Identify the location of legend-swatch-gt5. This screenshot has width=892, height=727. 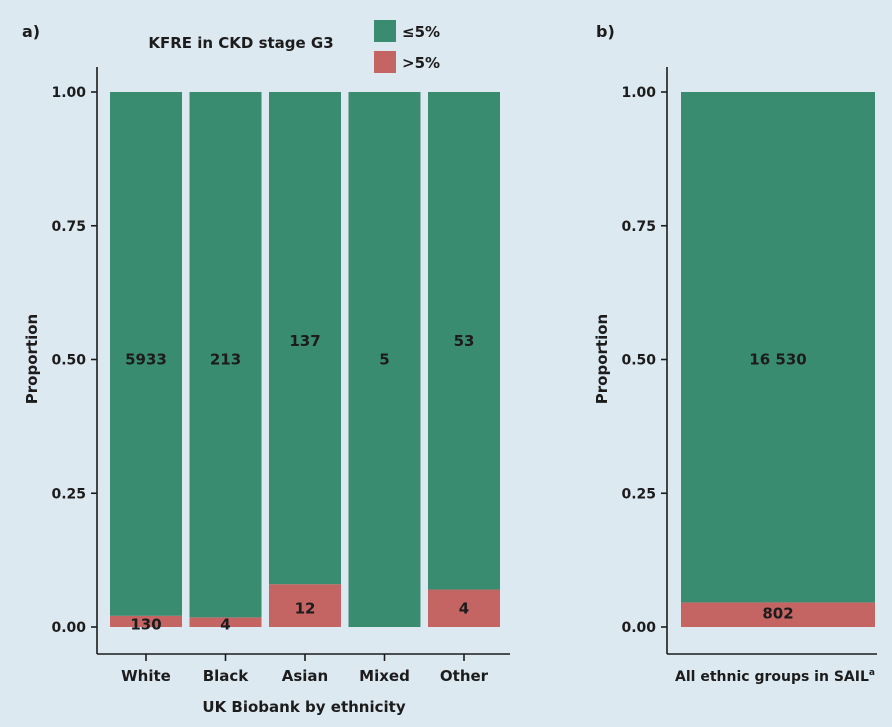
(385, 62).